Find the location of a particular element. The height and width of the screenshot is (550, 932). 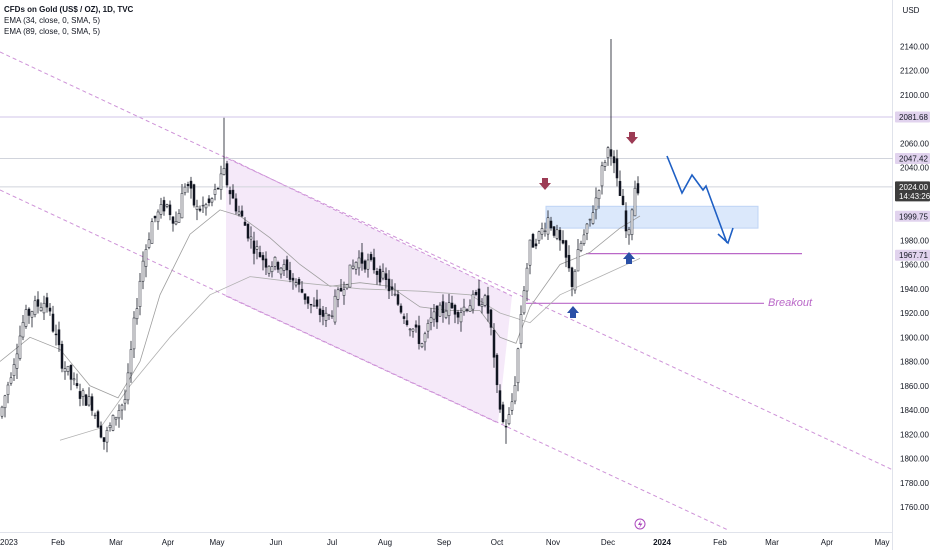

price-tag is located at coordinates (912, 191).